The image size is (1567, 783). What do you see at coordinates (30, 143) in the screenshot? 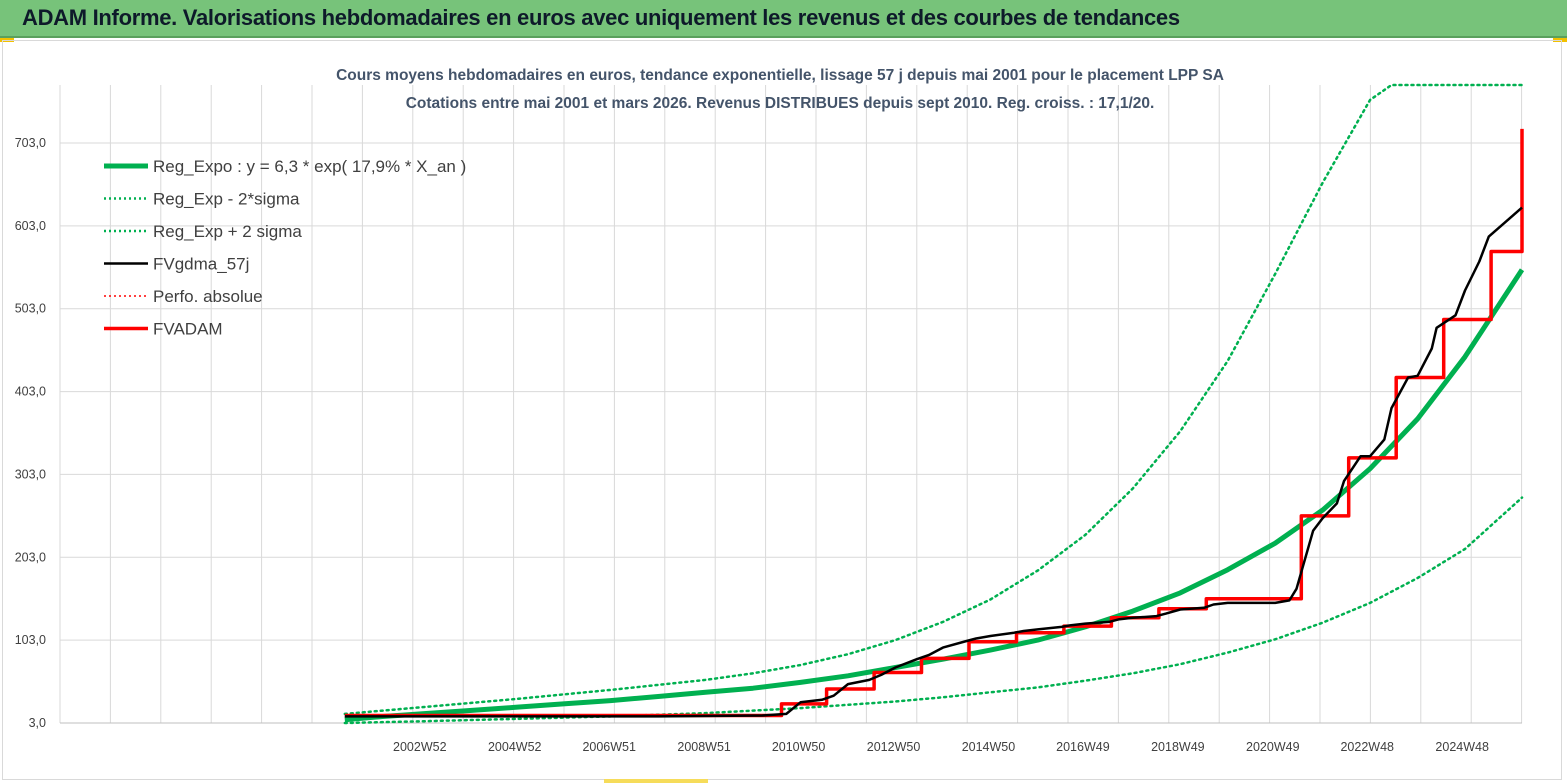
I see `y-tick-label: 703,0` at bounding box center [30, 143].